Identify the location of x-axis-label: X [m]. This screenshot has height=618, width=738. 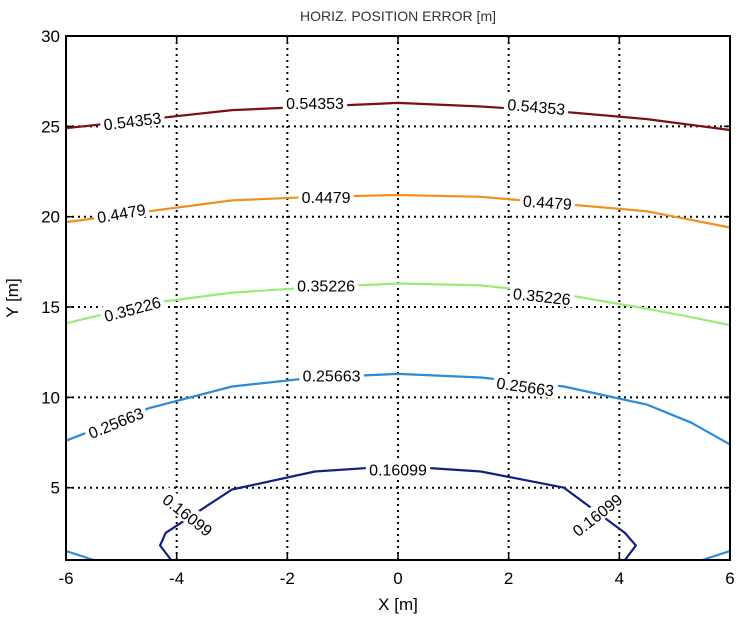
(398, 604).